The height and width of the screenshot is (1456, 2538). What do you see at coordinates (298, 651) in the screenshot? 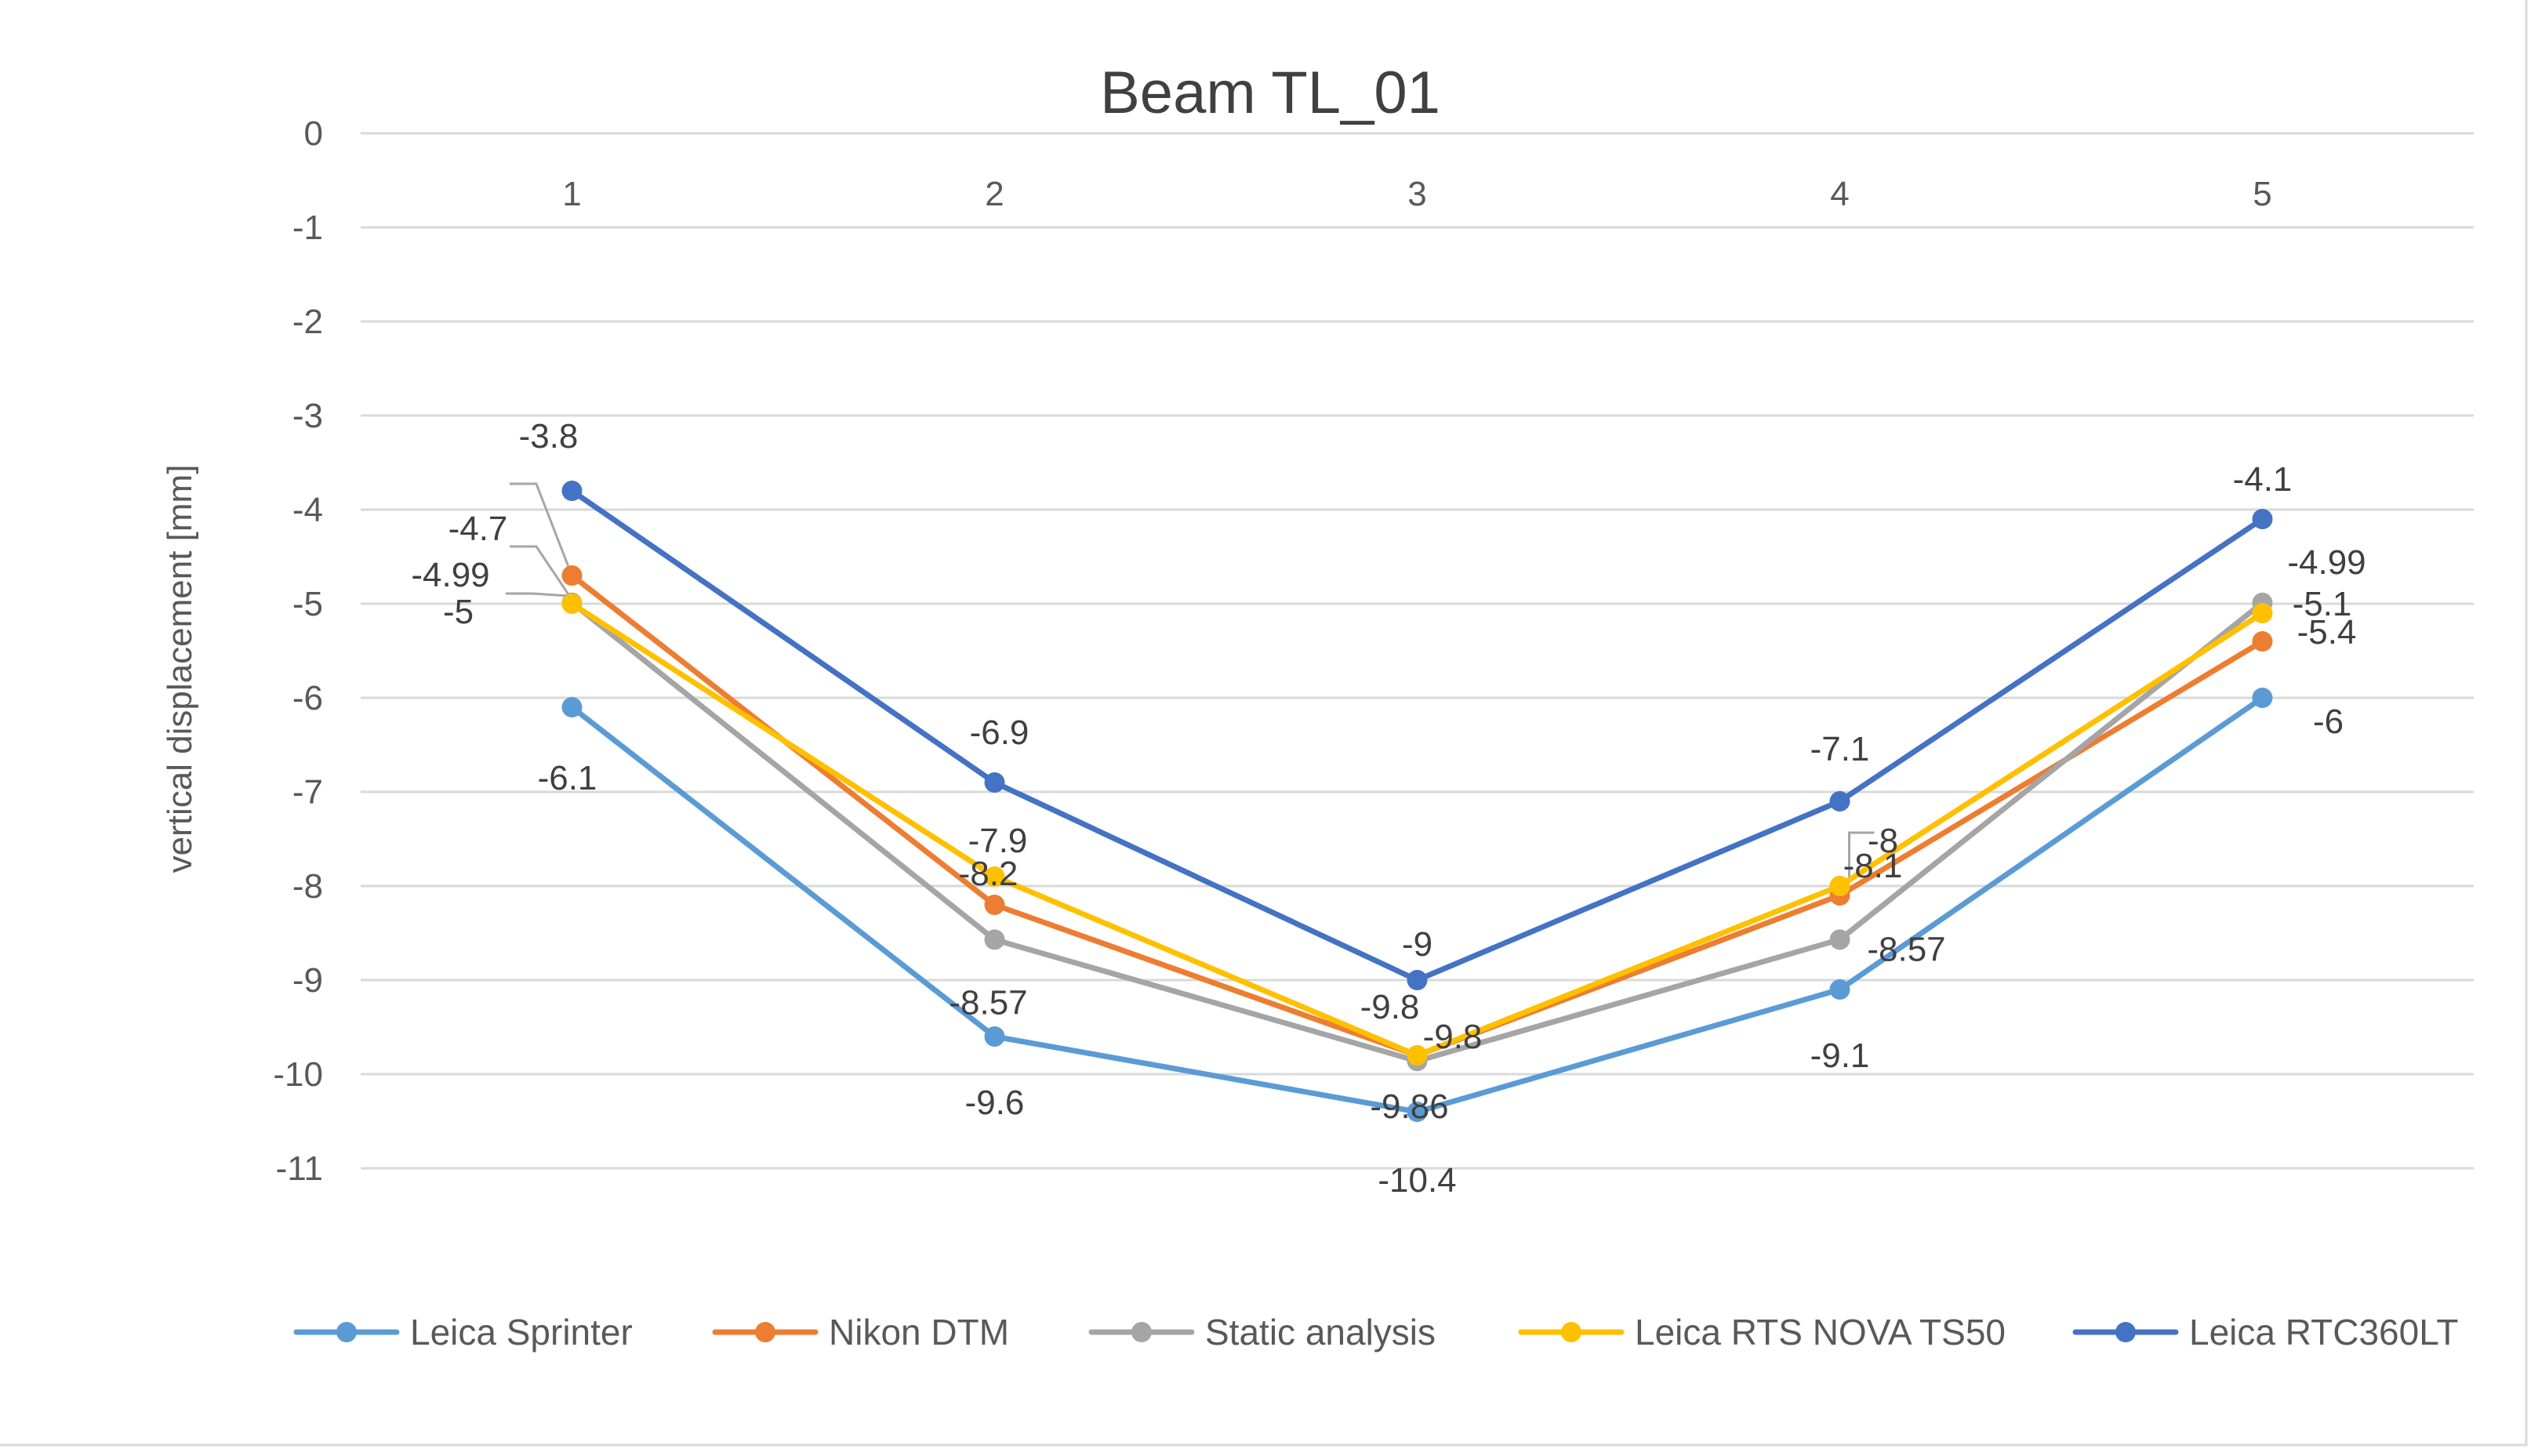
I see `y-tick-labels: 0 -1 -2 -3 -4 -5 -6 -7 -8 -9 -10 -11` at bounding box center [298, 651].